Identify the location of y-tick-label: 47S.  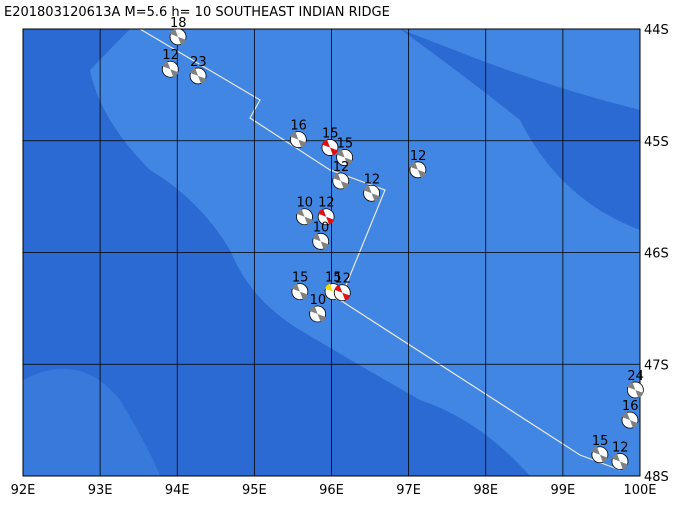
(656, 365).